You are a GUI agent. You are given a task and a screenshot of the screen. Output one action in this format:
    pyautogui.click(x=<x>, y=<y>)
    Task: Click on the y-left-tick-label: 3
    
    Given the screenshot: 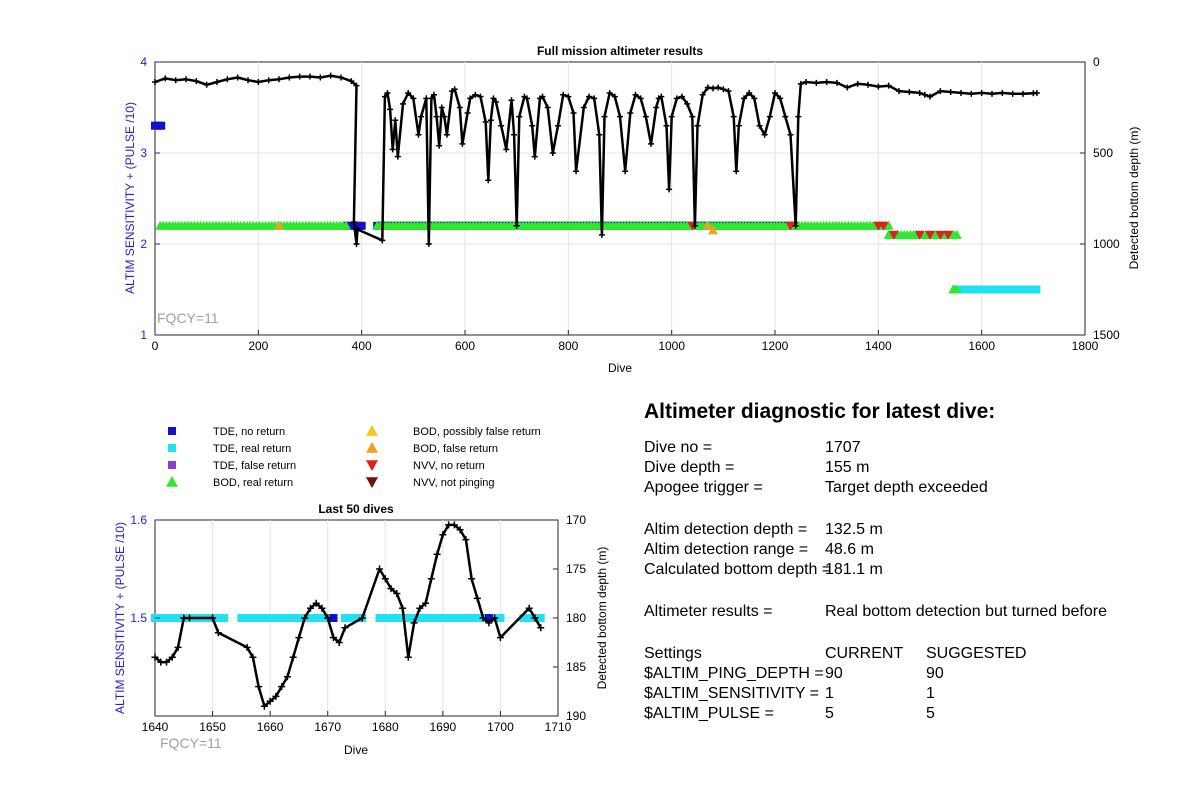 What is the action you would take?
    pyautogui.click(x=143, y=153)
    